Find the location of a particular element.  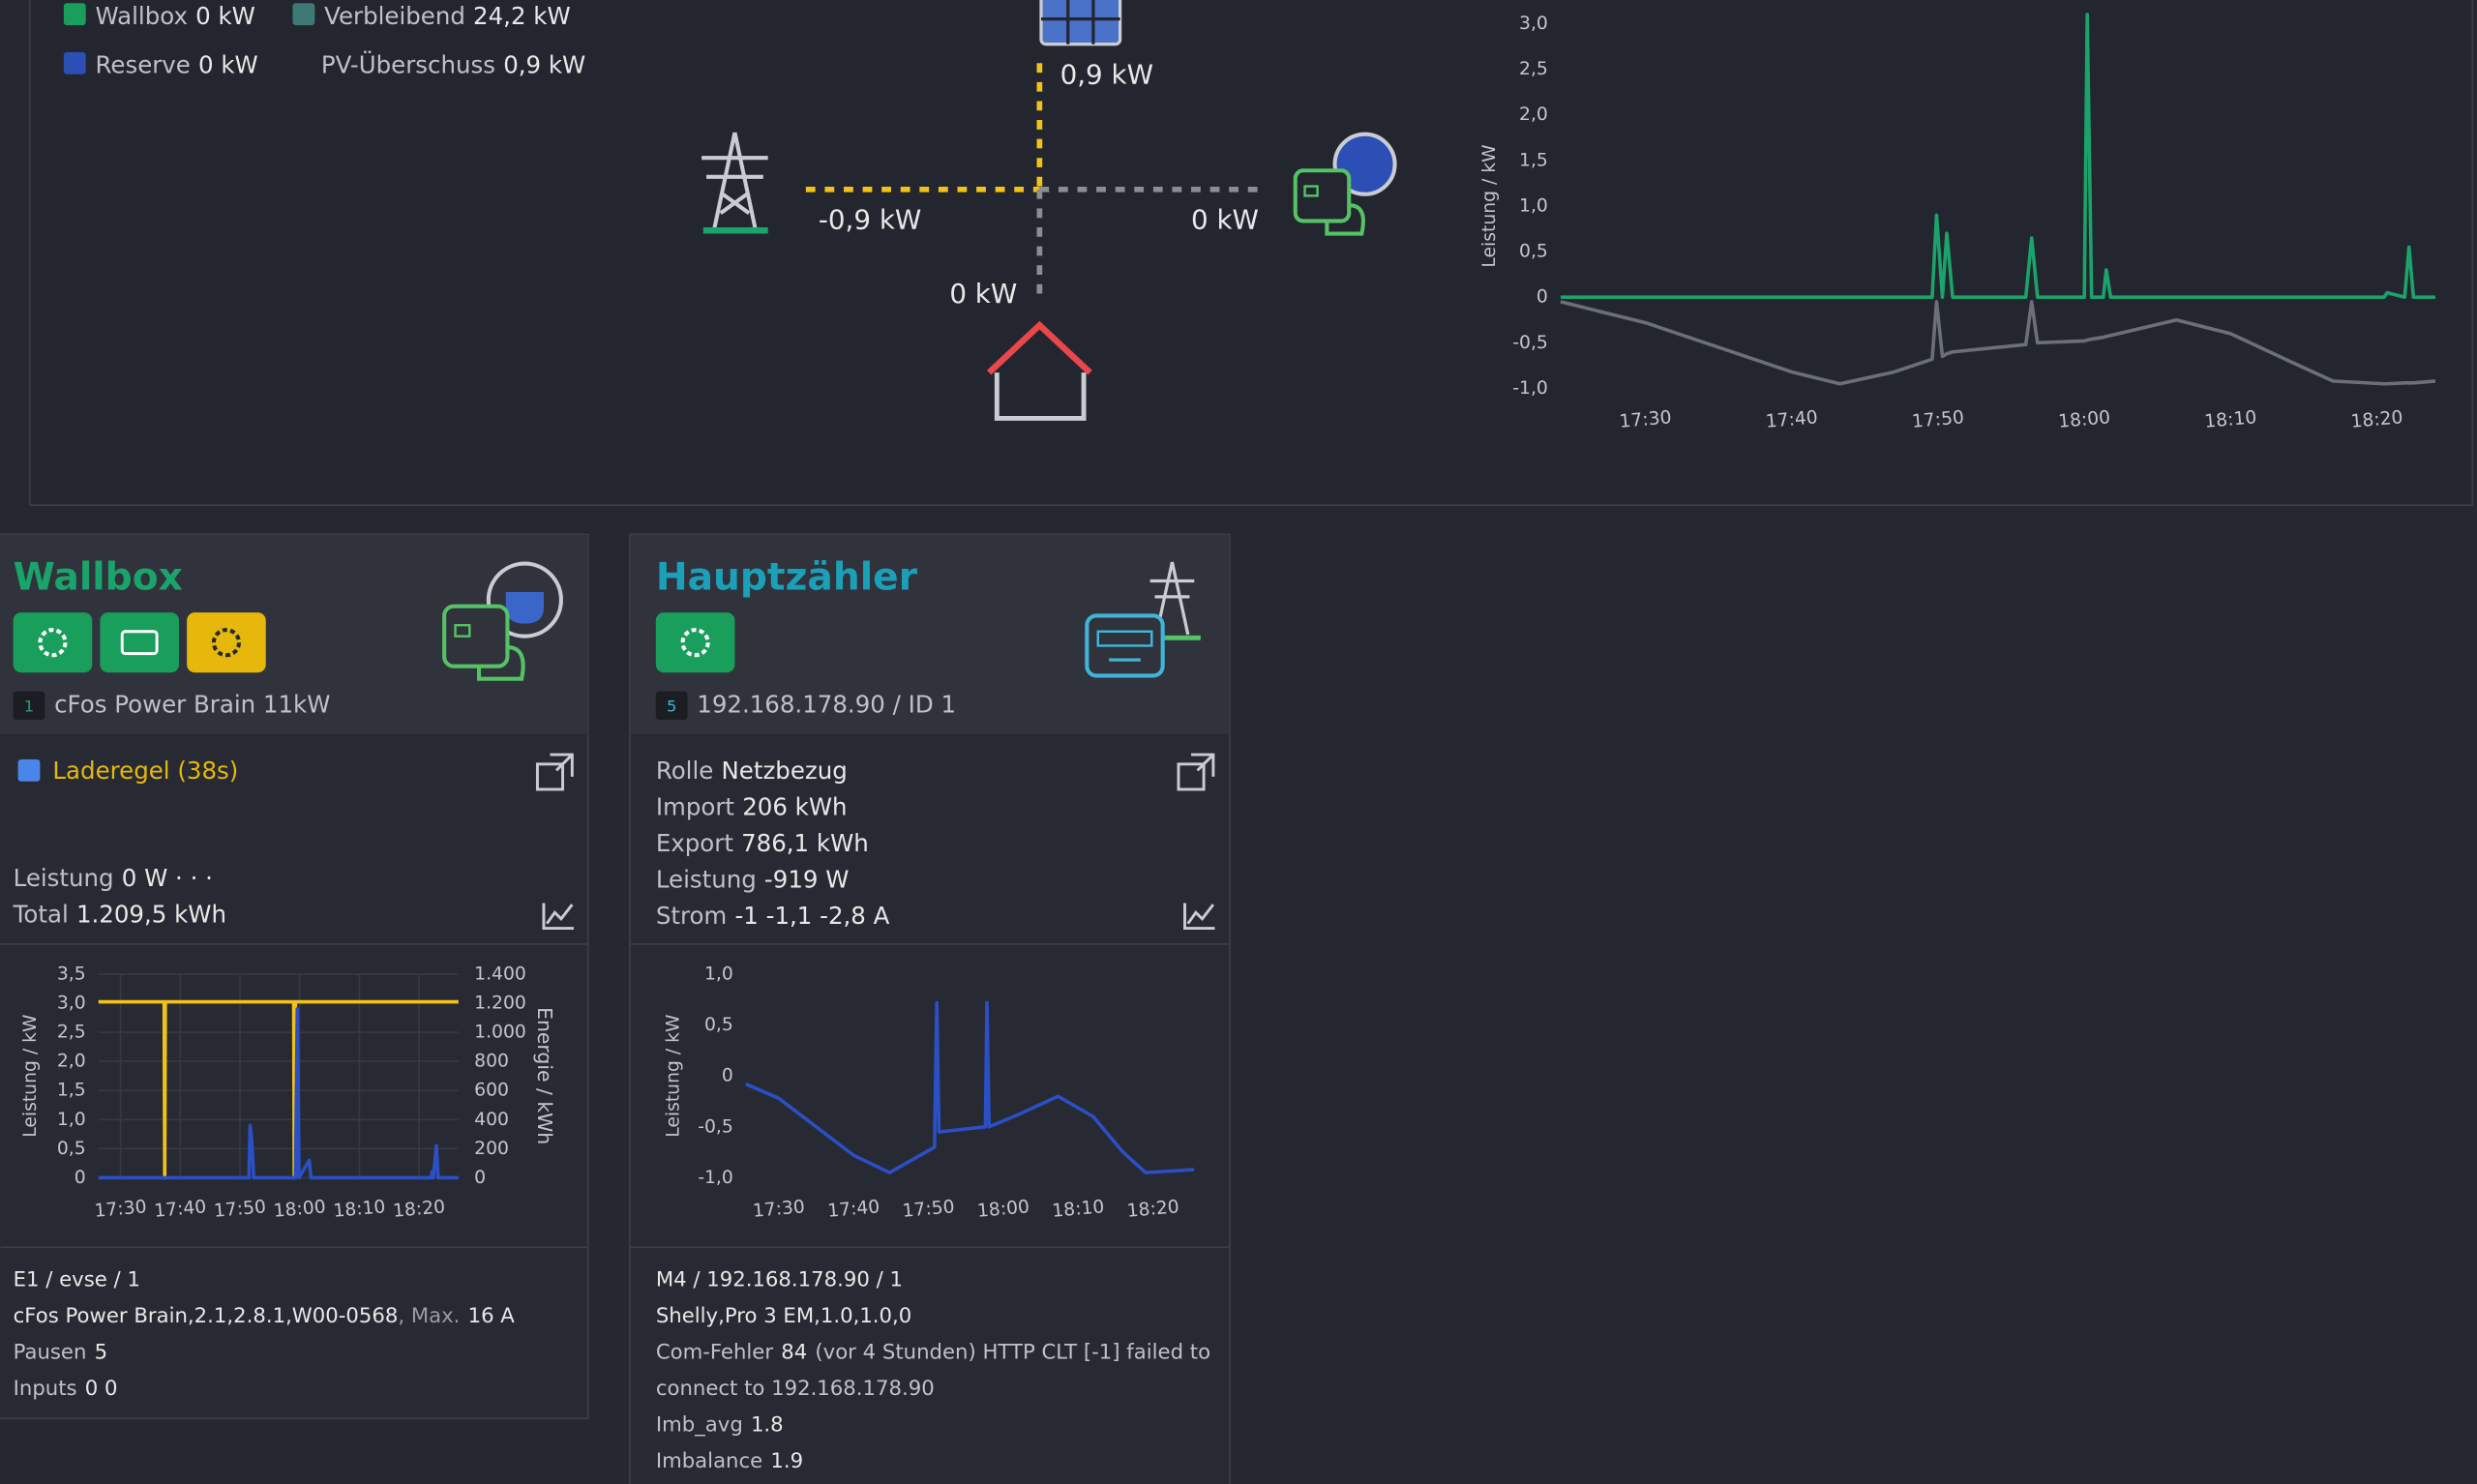

field-label: Strom is located at coordinates (691, 916).